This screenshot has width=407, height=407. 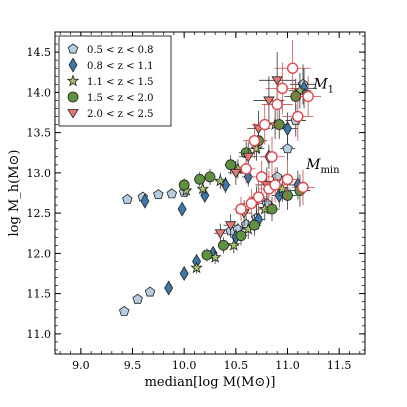 What do you see at coordinates (39, 334) in the screenshot?
I see `y-tick-label: 11.0` at bounding box center [39, 334].